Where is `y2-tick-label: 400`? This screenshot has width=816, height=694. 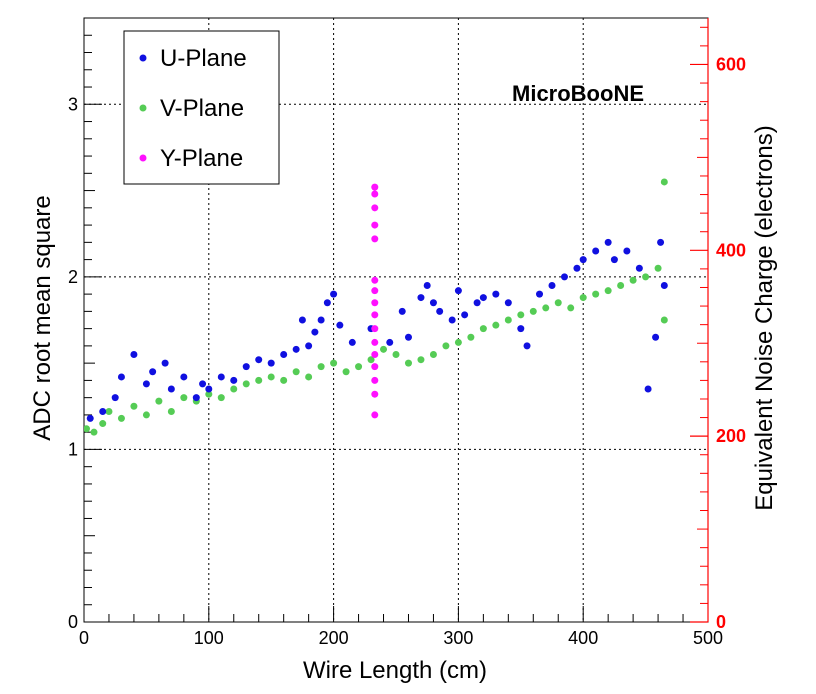 y2-tick-label: 400 is located at coordinates (731, 250).